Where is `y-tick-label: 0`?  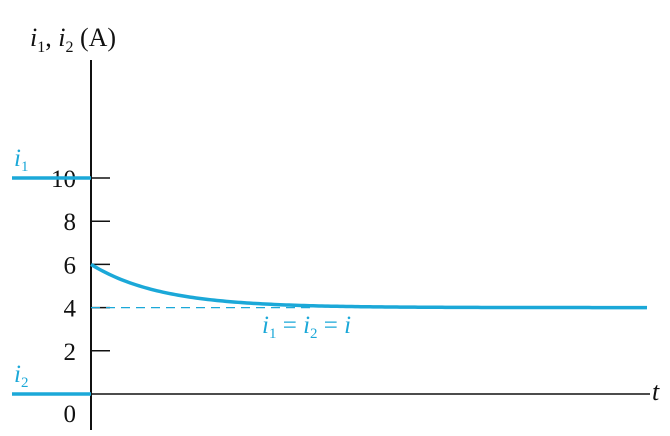 y-tick-label: 0 is located at coordinates (70, 414).